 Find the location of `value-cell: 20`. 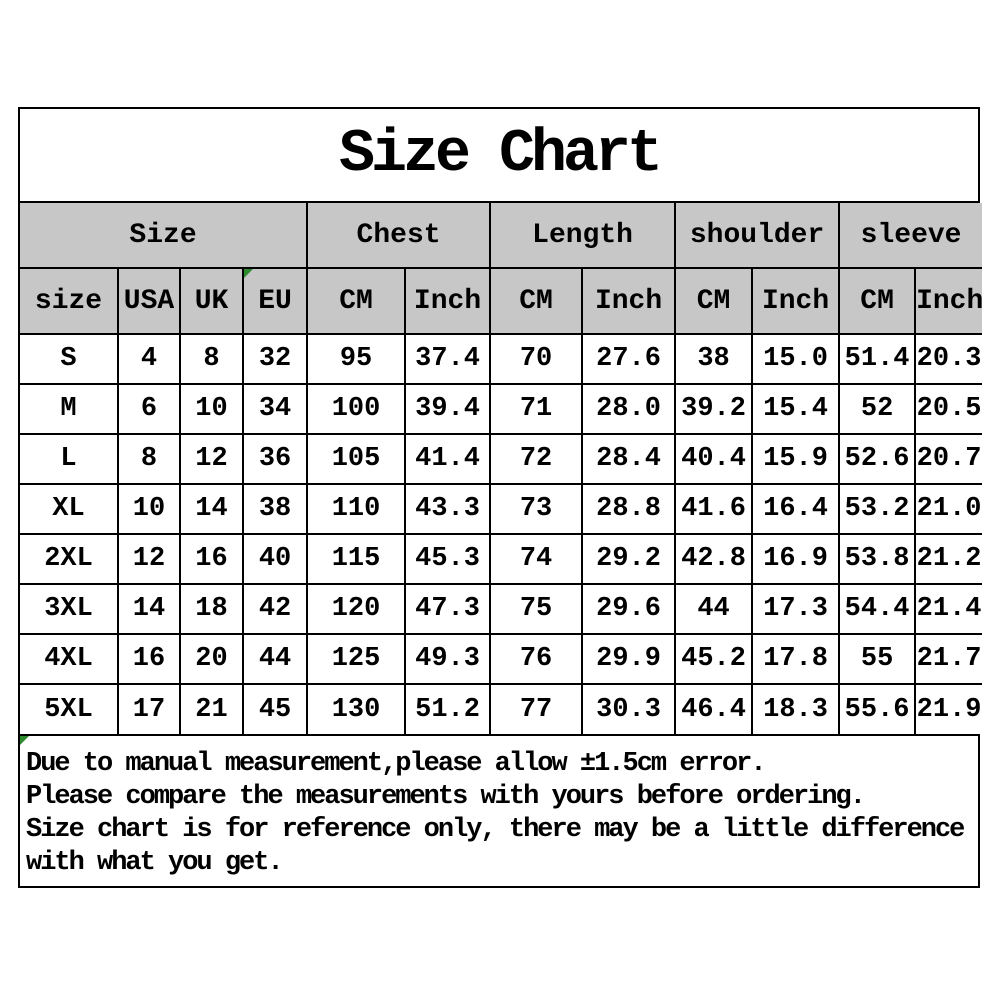

value-cell: 20 is located at coordinates (211, 659).